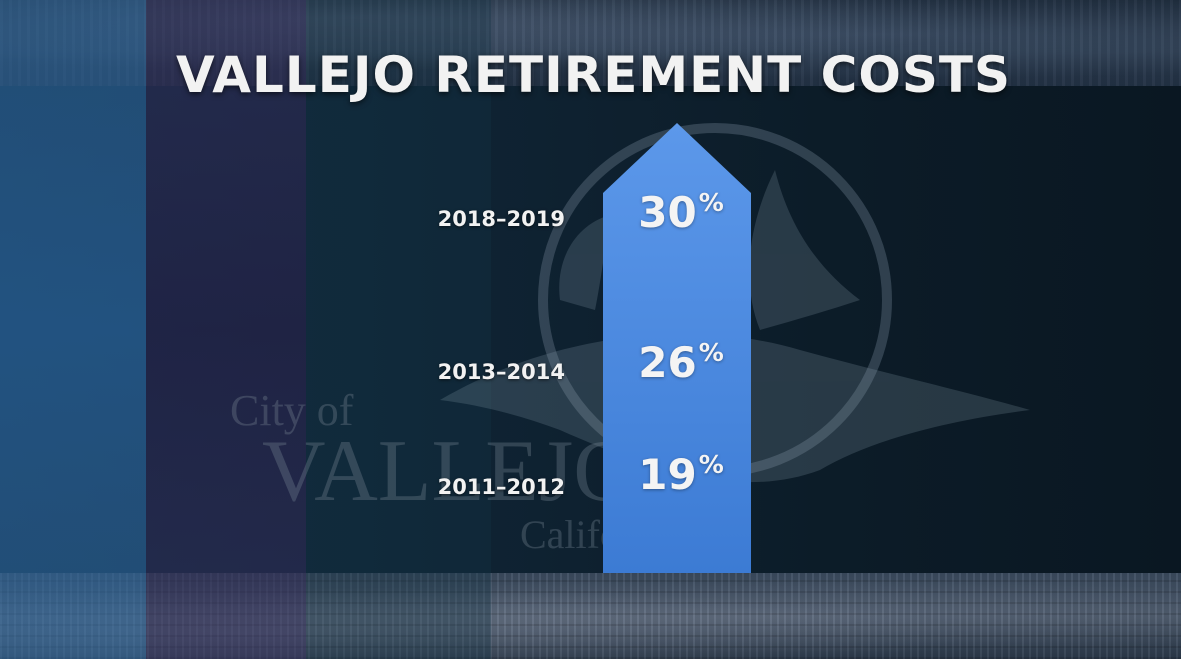 This screenshot has height=659, width=1181. What do you see at coordinates (667, 474) in the screenshot?
I see `value-number: 19` at bounding box center [667, 474].